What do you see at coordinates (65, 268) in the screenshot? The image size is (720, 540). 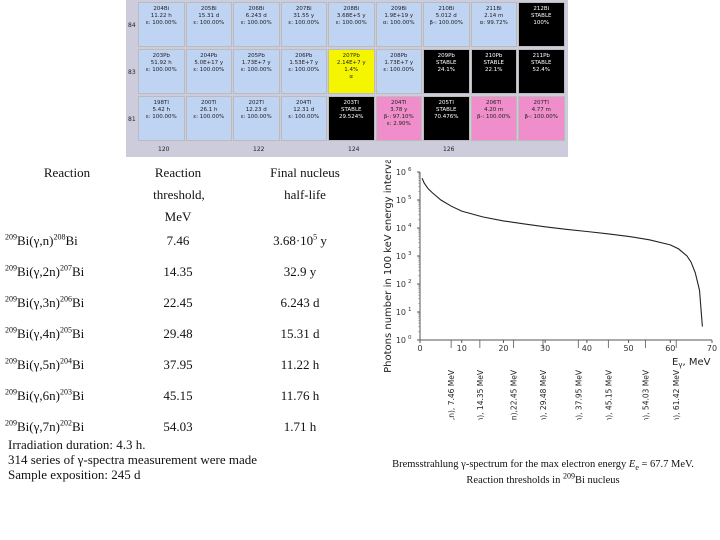 I see `product-mass-number: 207` at bounding box center [65, 268].